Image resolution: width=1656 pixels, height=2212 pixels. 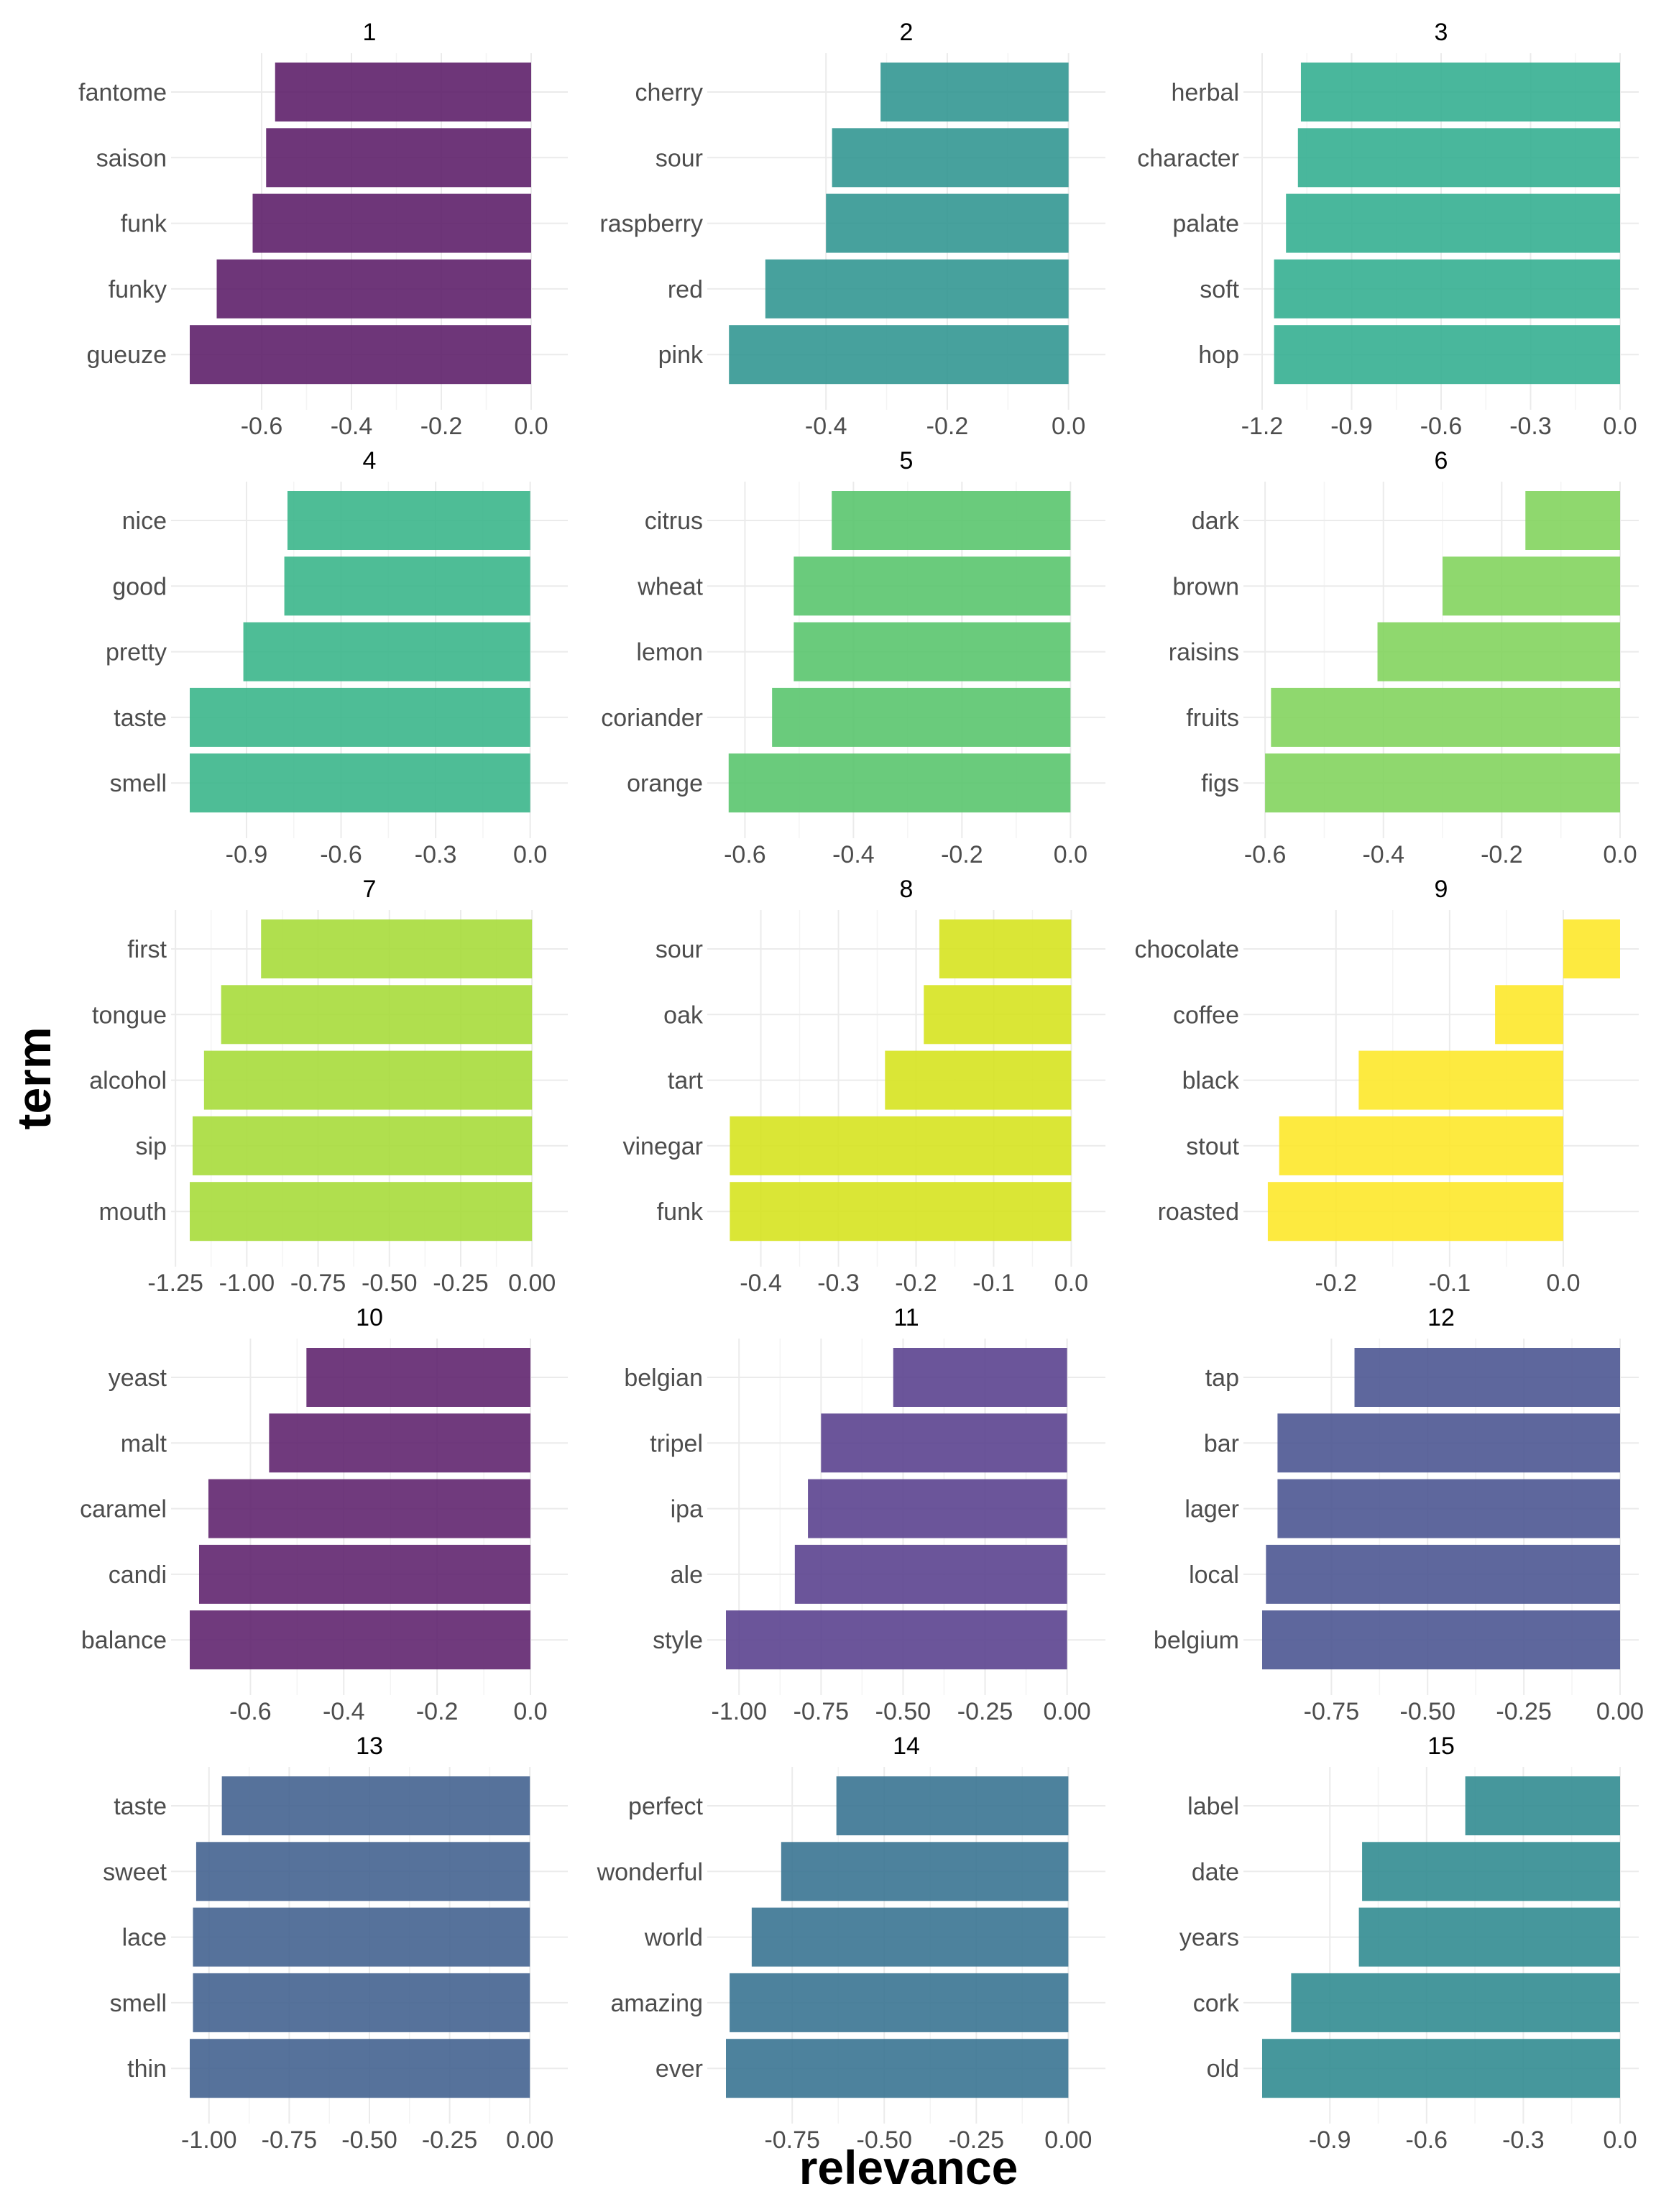 I want to click on y-axis-title: term, so click(x=33, y=1078).